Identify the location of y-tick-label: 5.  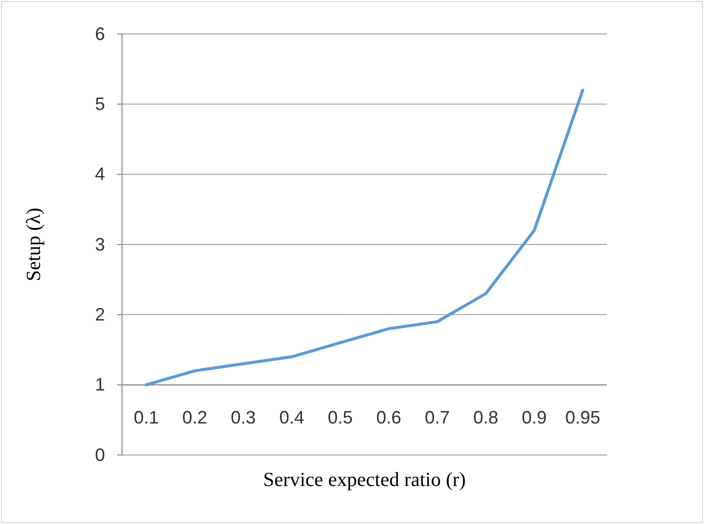
(99, 104).